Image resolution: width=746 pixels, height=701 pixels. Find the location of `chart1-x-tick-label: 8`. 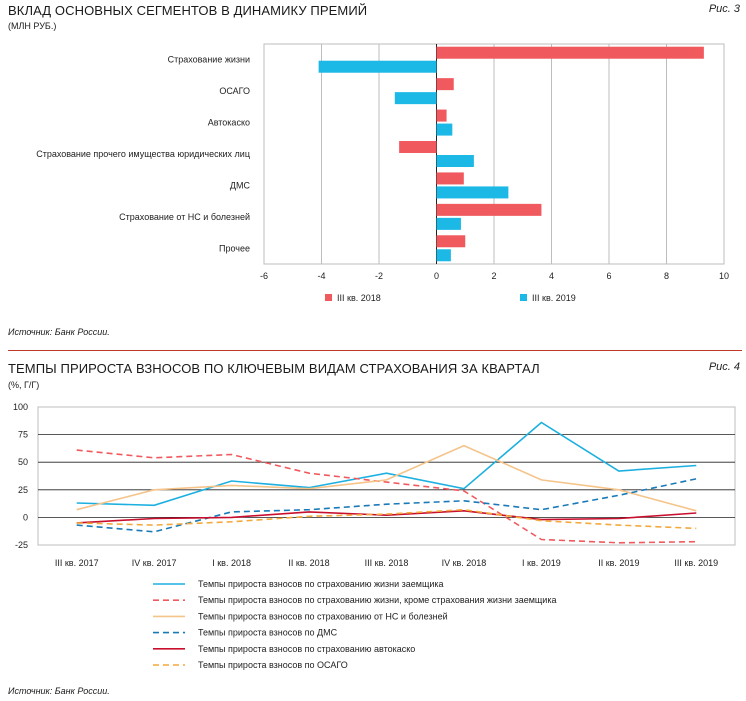

chart1-x-tick-label: 8 is located at coordinates (666, 276).